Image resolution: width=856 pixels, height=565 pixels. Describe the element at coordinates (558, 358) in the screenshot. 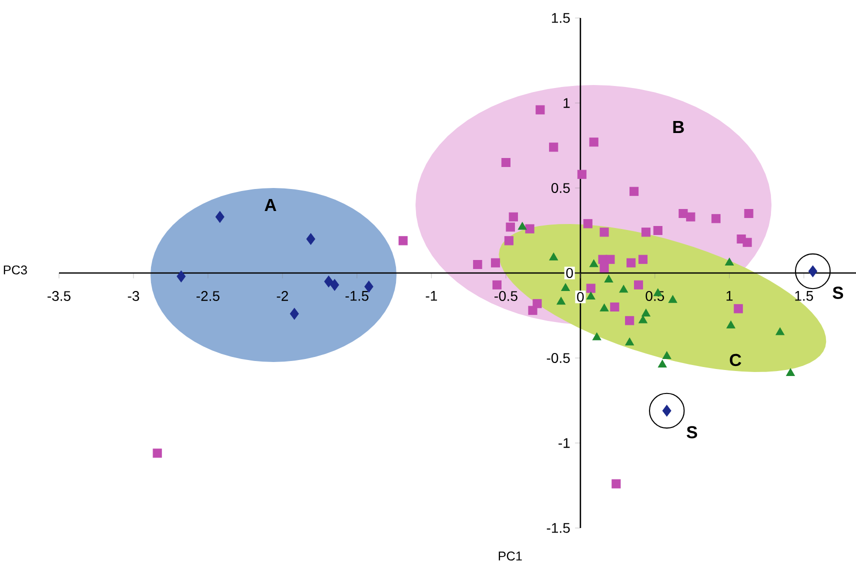

I see `y-tick-label: -0.5` at that location.